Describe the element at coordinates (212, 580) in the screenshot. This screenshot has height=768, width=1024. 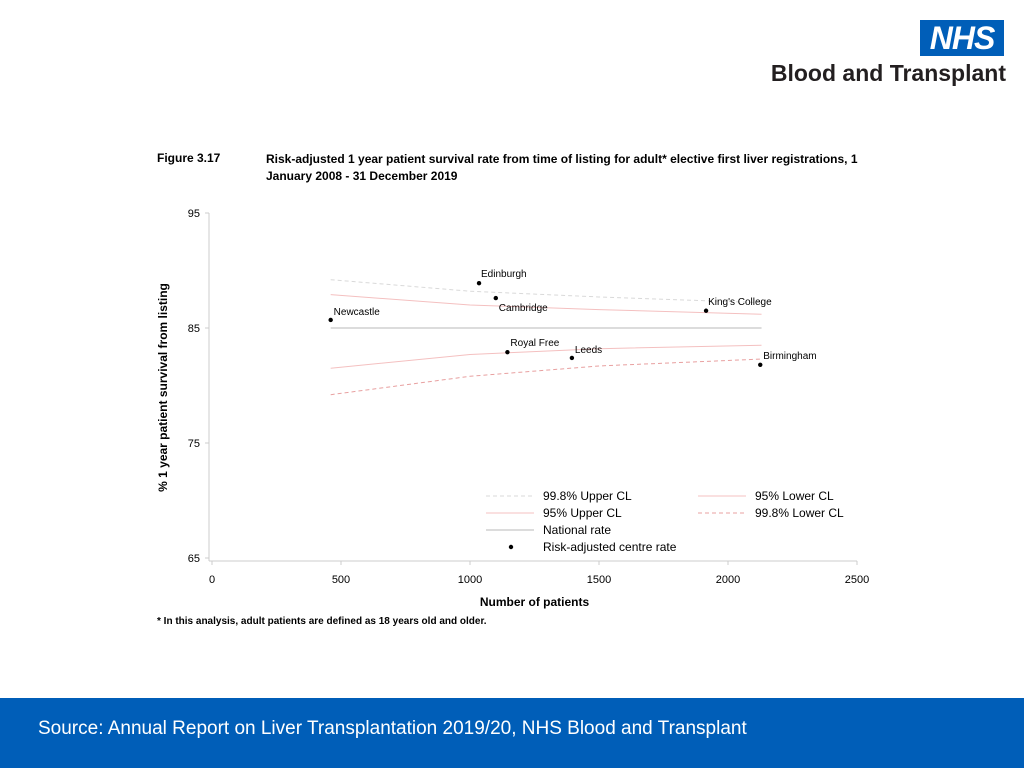
I see `x-tick-label: 0` at that location.